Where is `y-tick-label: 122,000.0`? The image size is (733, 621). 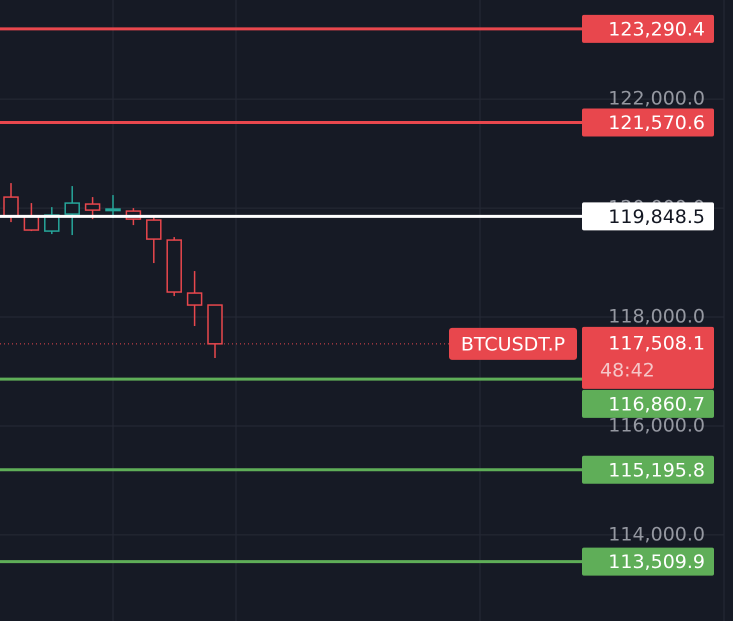 y-tick-label: 122,000.0 is located at coordinates (656, 99).